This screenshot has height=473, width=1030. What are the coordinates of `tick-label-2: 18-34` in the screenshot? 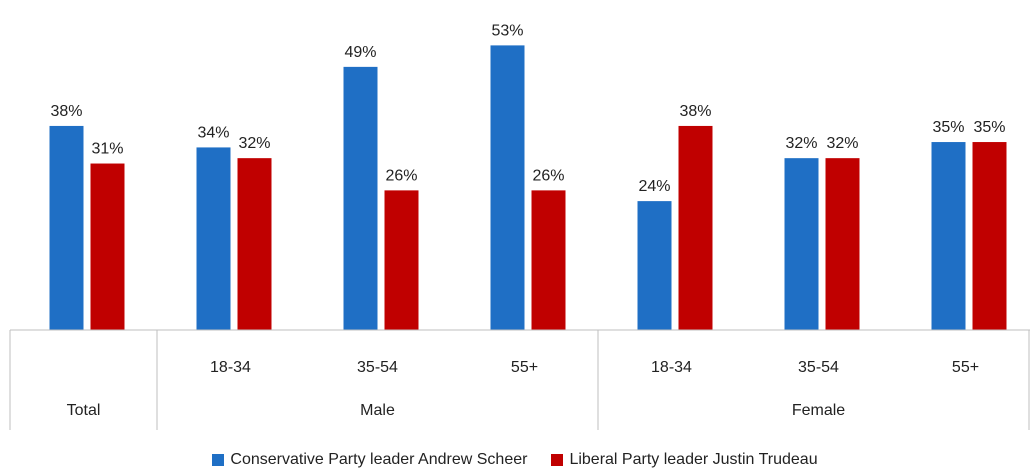 It's located at (230, 367).